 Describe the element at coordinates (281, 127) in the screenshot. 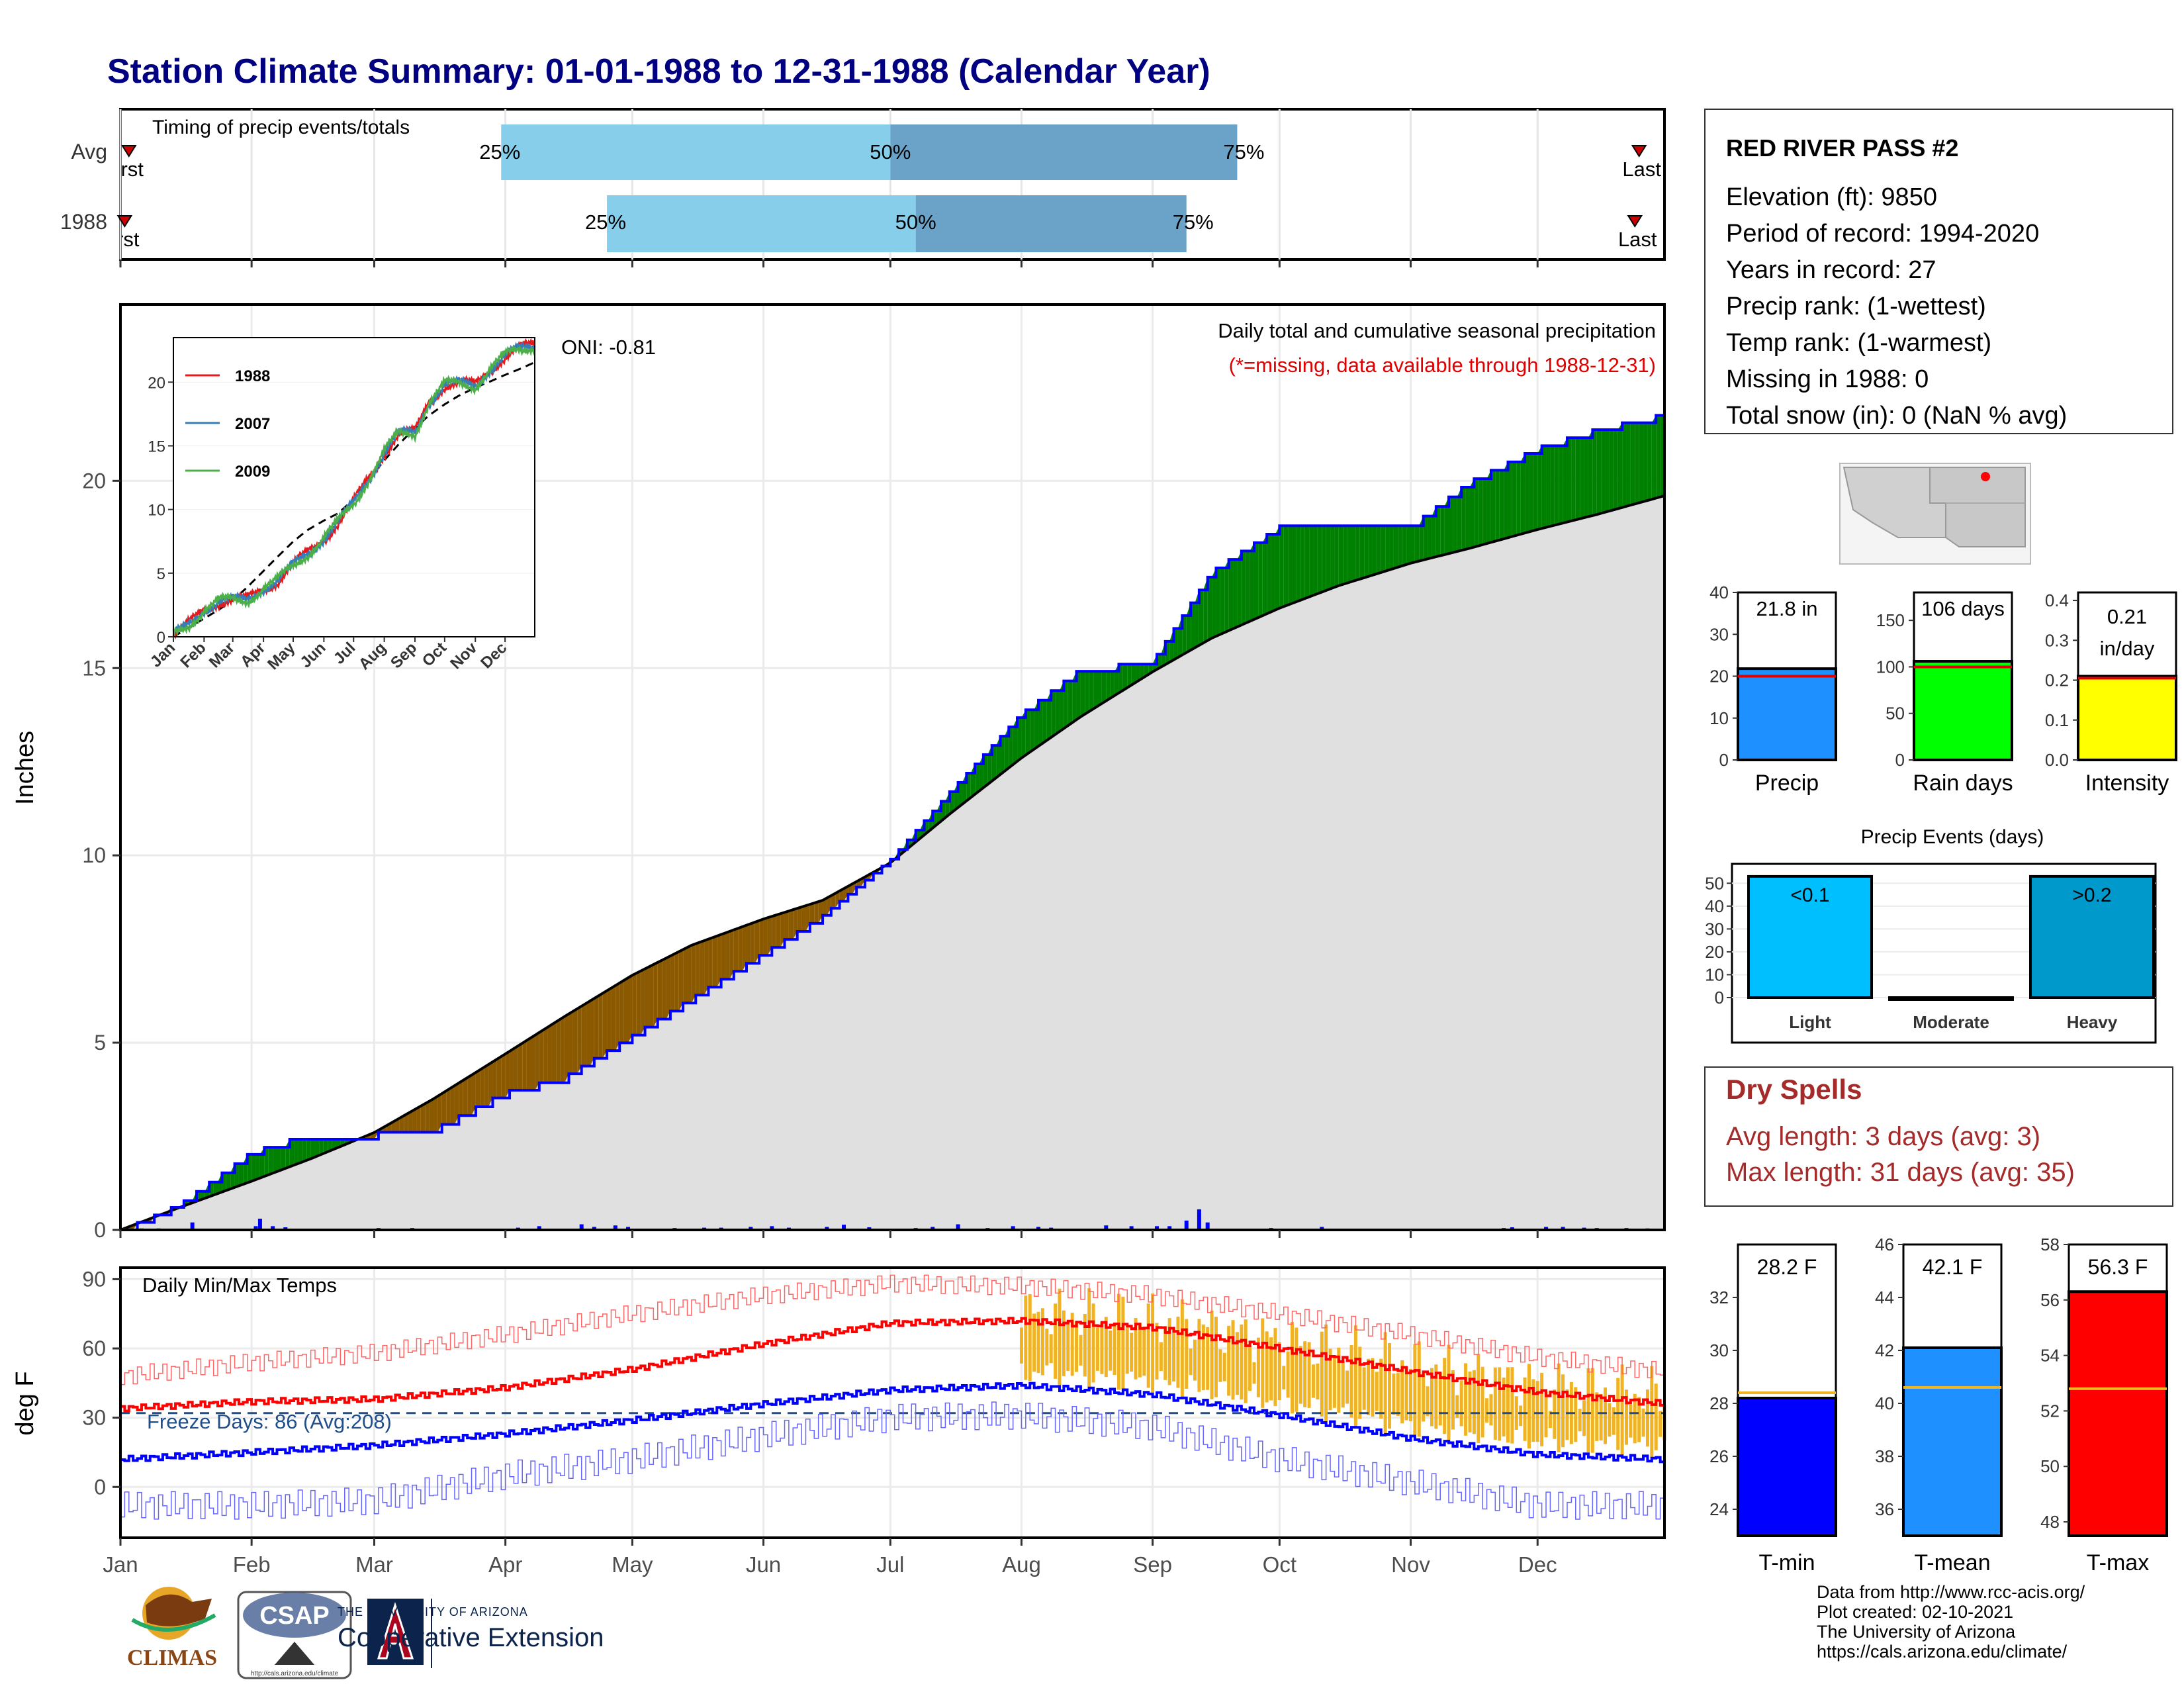

I see `timing-title: Timing of precip events/totals` at that location.